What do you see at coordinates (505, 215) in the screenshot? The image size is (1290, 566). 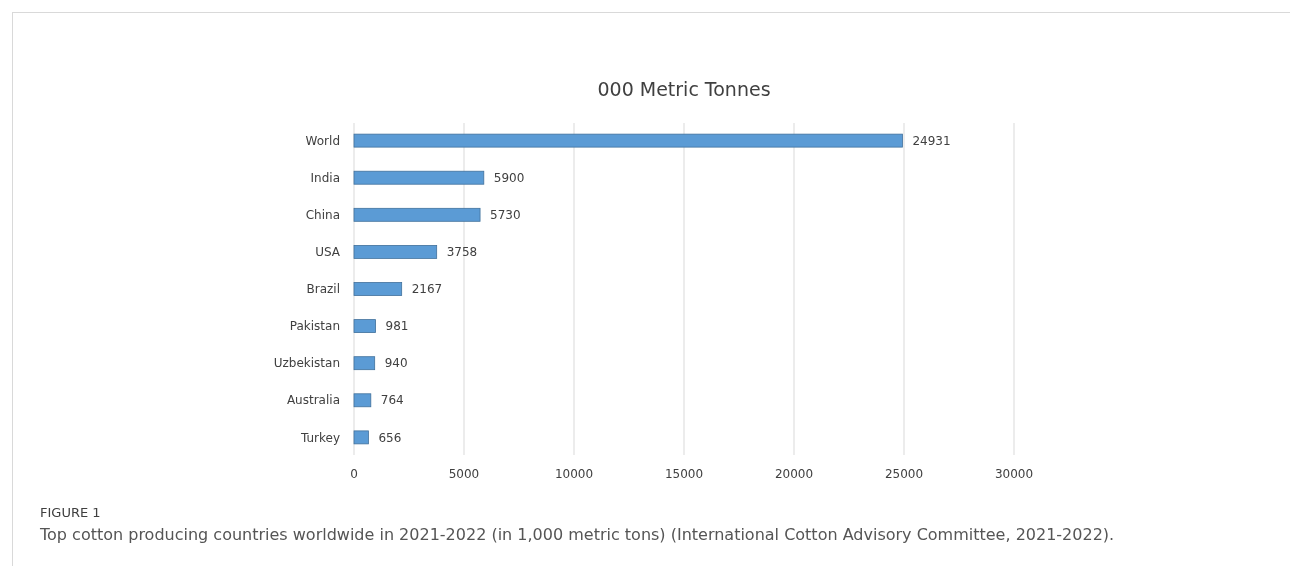 I see `data-label: 5730` at bounding box center [505, 215].